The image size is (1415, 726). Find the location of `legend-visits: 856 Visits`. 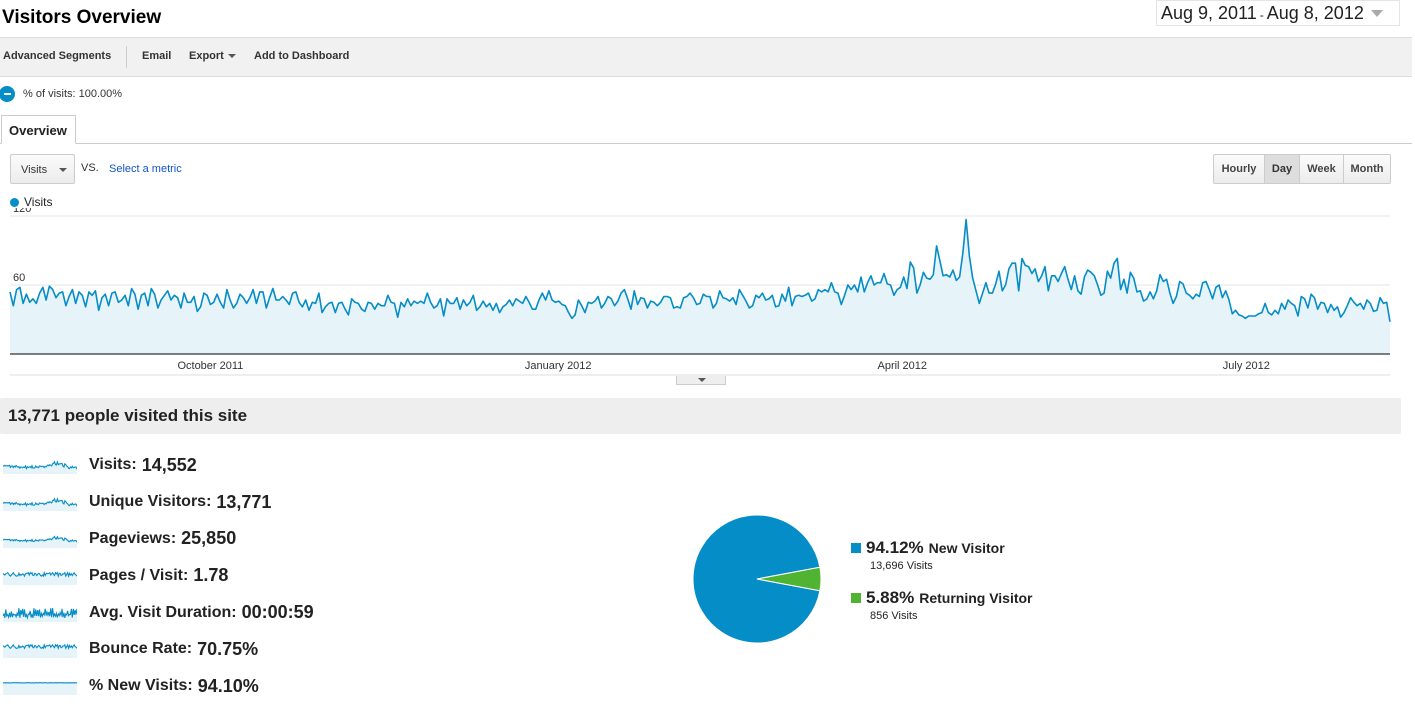

legend-visits: 856 Visits is located at coordinates (894, 616).